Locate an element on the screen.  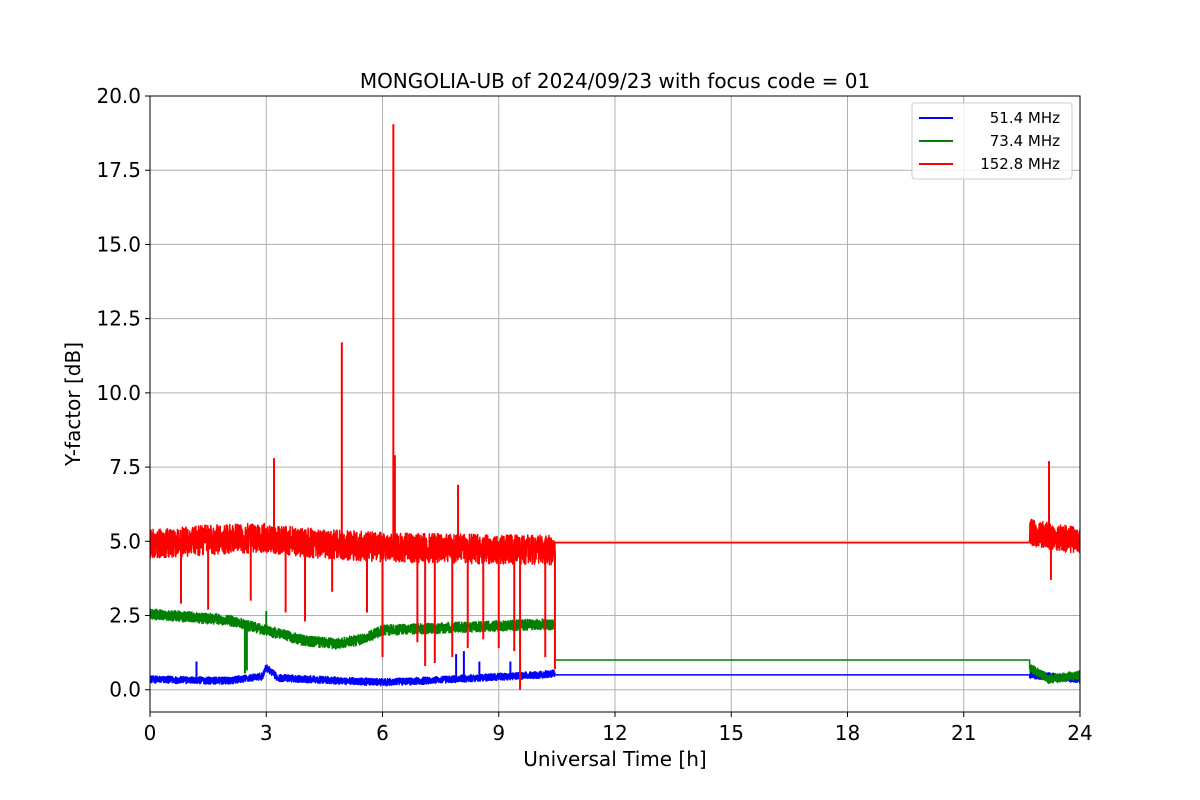
x-tick-label: 6 is located at coordinates (382, 733).